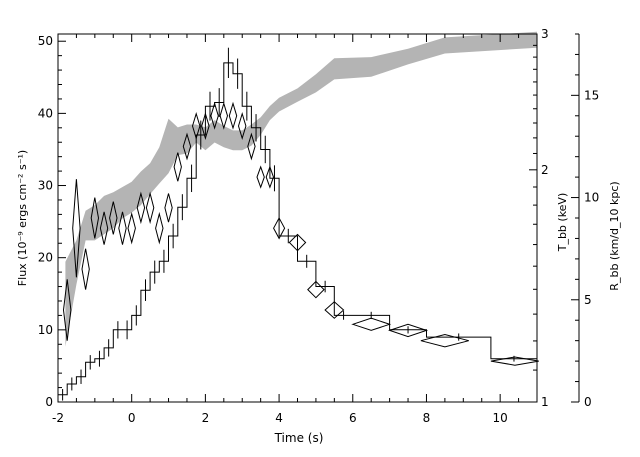 The height and width of the screenshot is (457, 640). What do you see at coordinates (45, 186) in the screenshot?
I see `flux-tick-label: 30` at bounding box center [45, 186].